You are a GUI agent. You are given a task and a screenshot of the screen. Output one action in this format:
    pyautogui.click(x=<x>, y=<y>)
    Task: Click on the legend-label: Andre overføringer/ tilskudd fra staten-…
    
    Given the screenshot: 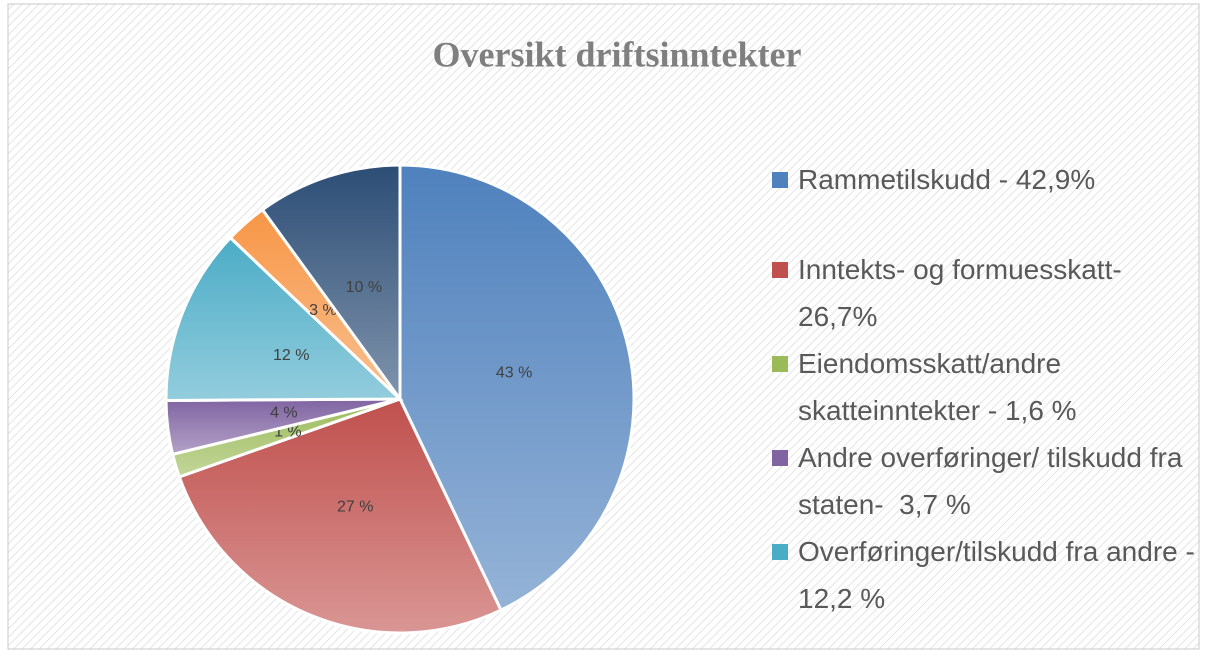 What is the action you would take?
    pyautogui.click(x=994, y=481)
    